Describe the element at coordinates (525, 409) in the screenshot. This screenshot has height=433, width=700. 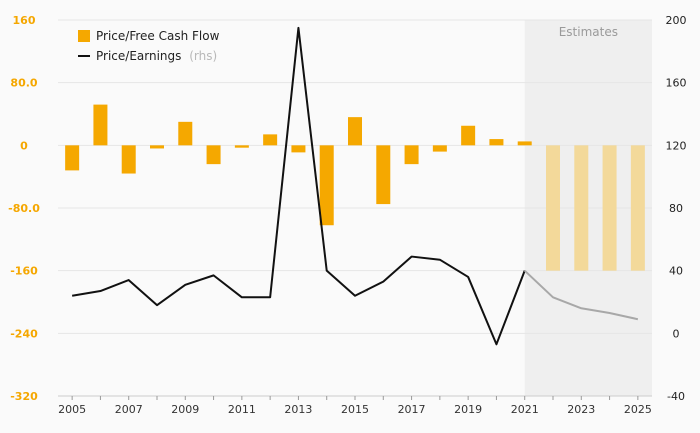
I see `x-tick-label: 2021` at that location.